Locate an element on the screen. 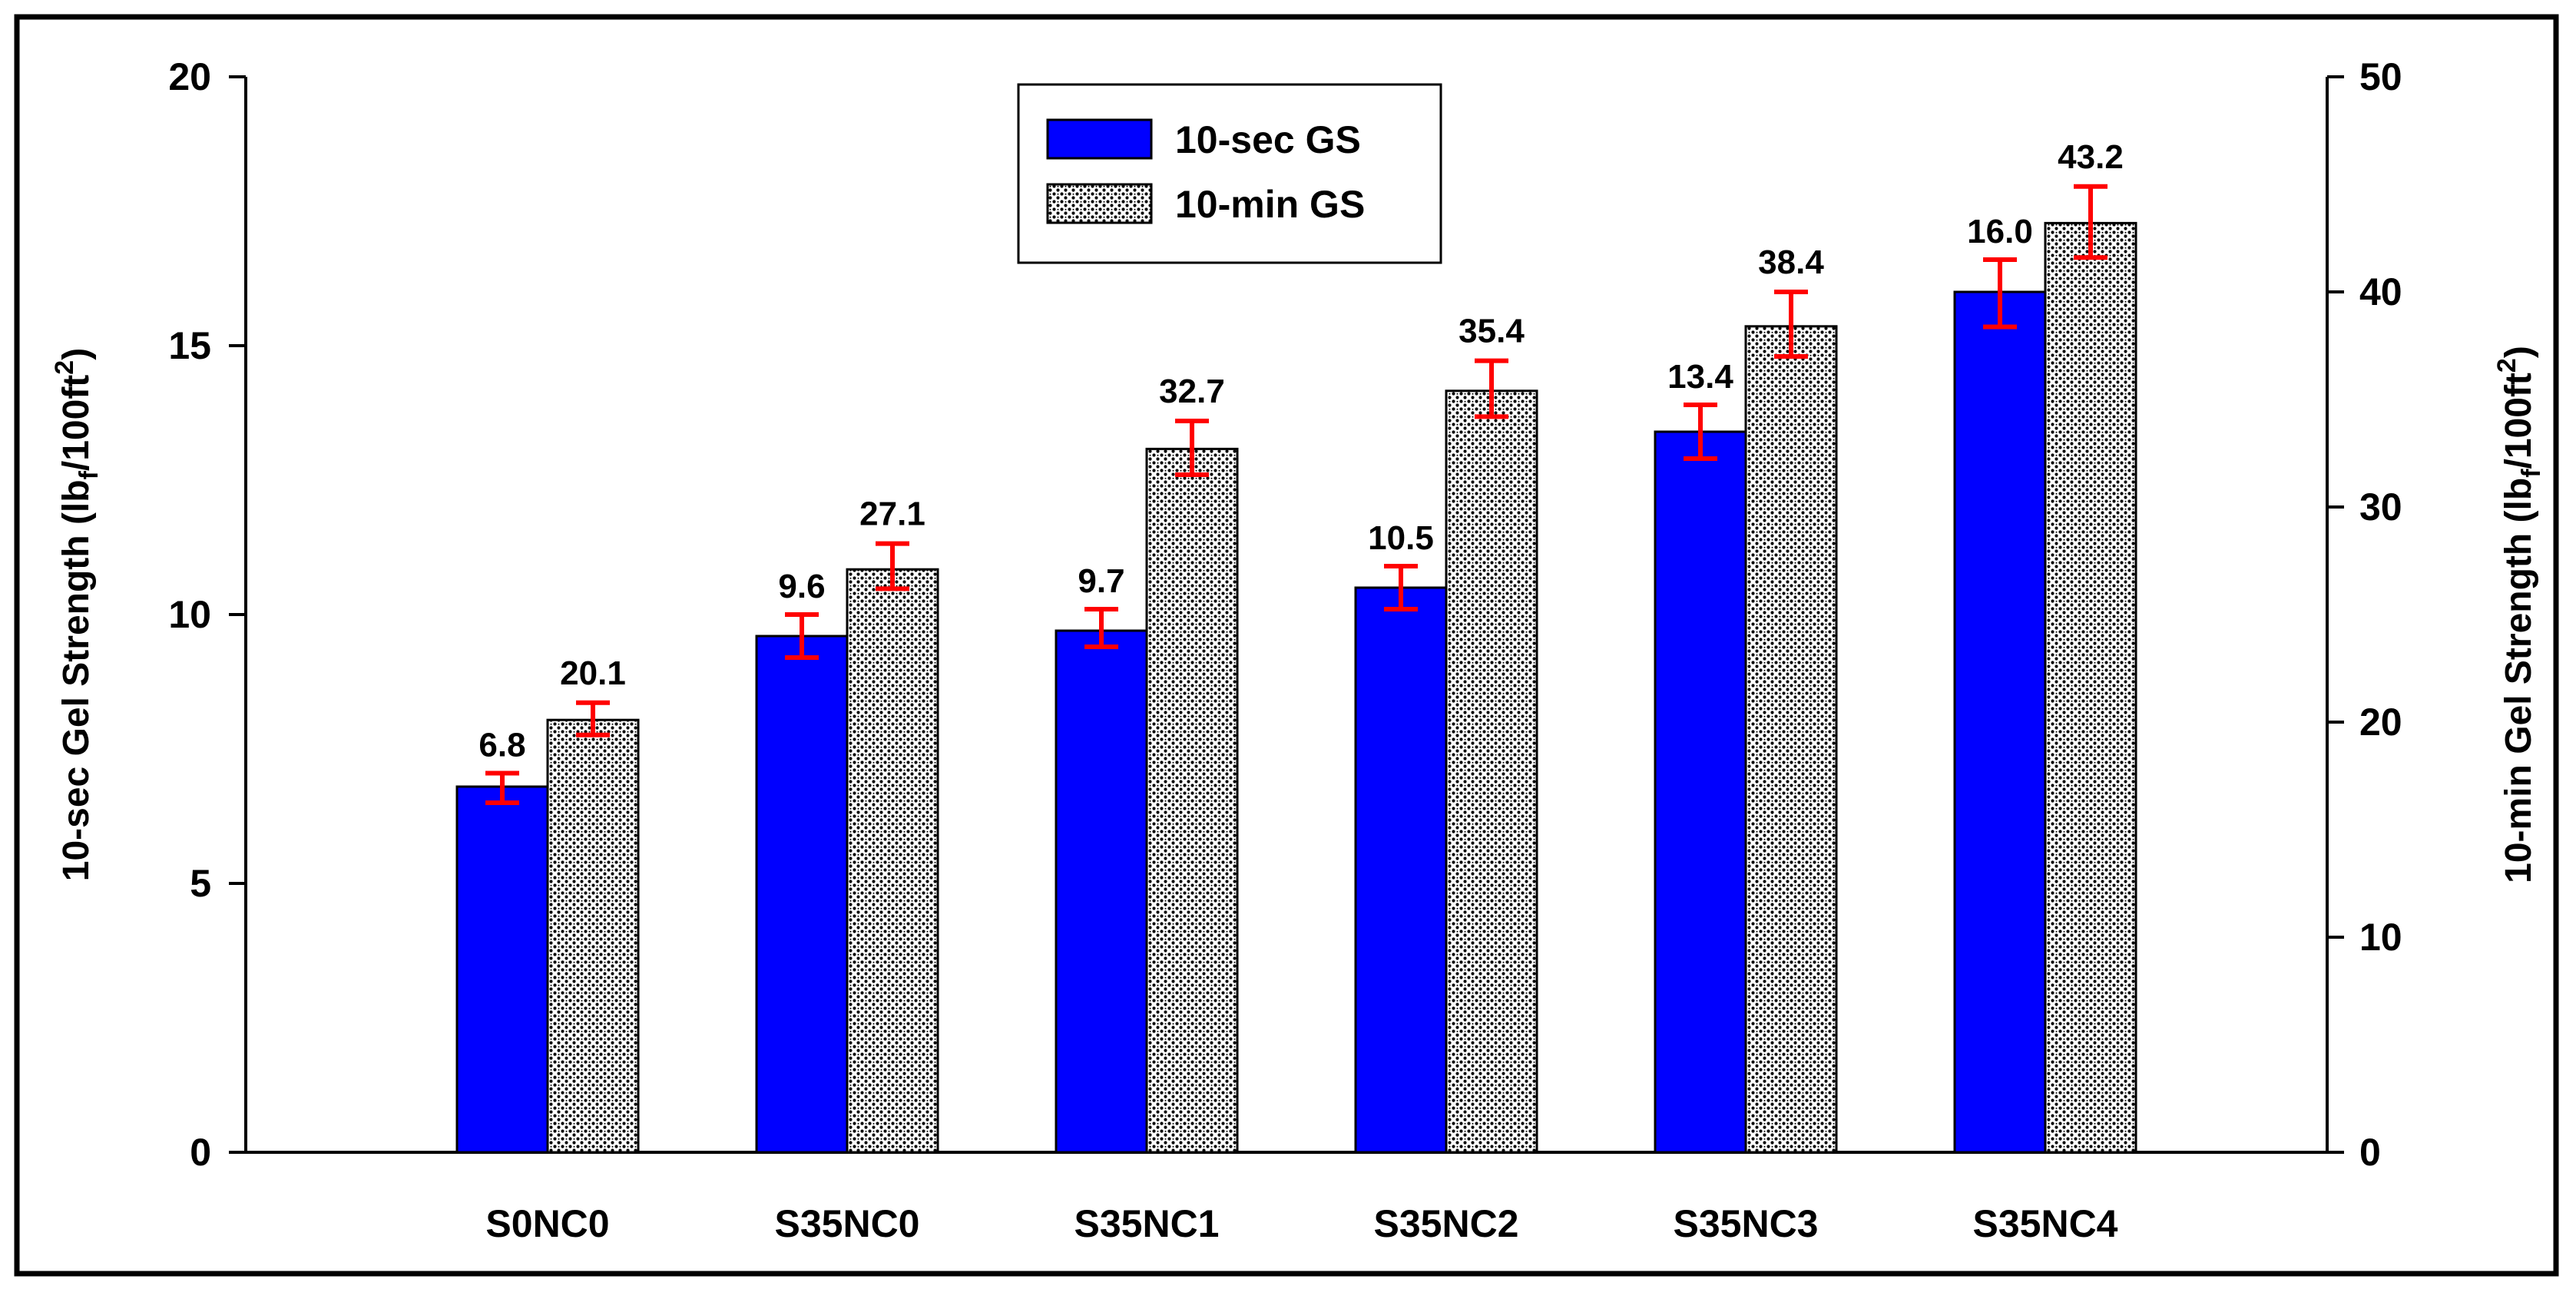 The width and height of the screenshot is (2576, 1299). bar-10min-s35nc2 is located at coordinates (1491, 771).